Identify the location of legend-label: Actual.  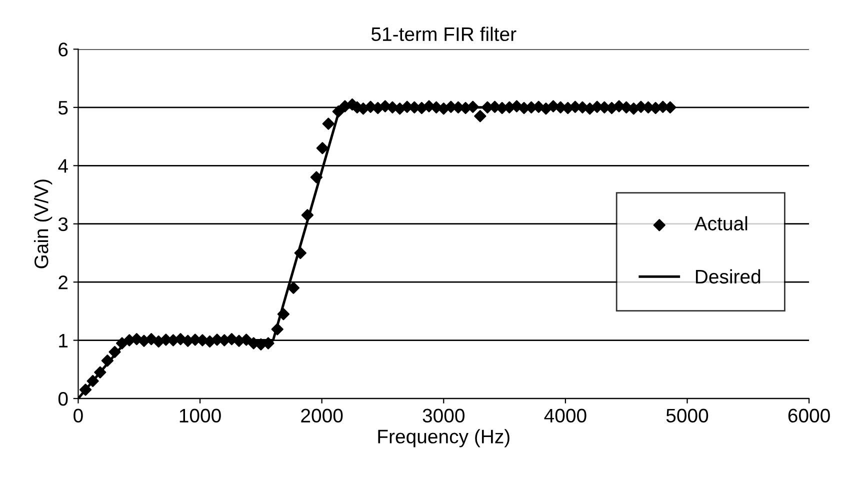
(721, 223).